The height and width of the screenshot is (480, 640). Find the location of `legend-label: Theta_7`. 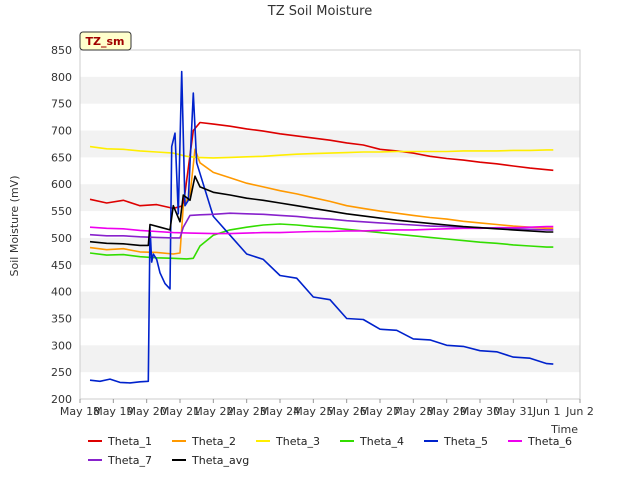

legend-label: Theta_7 is located at coordinates (129, 460).